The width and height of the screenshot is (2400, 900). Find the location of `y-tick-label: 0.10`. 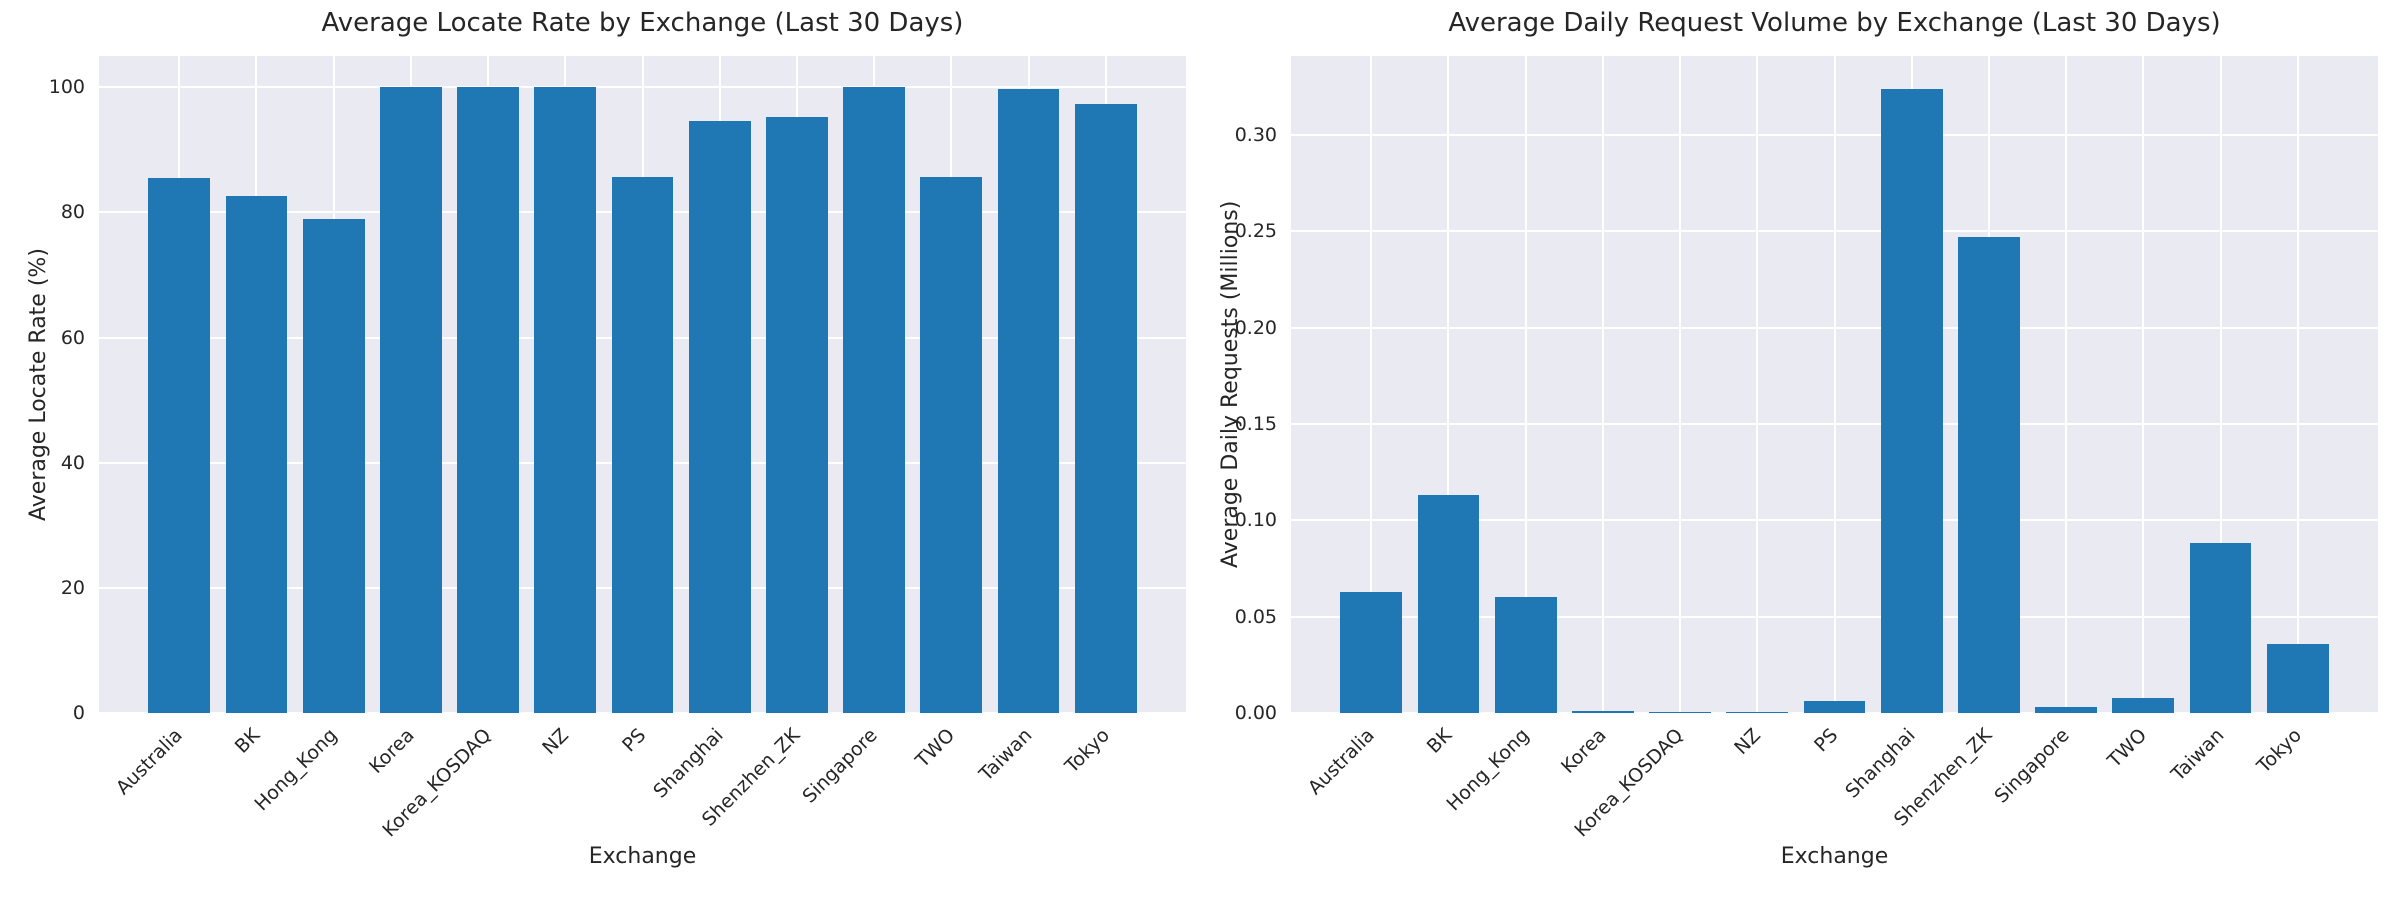

y-tick-label: 0.10 is located at coordinates (1255, 520).